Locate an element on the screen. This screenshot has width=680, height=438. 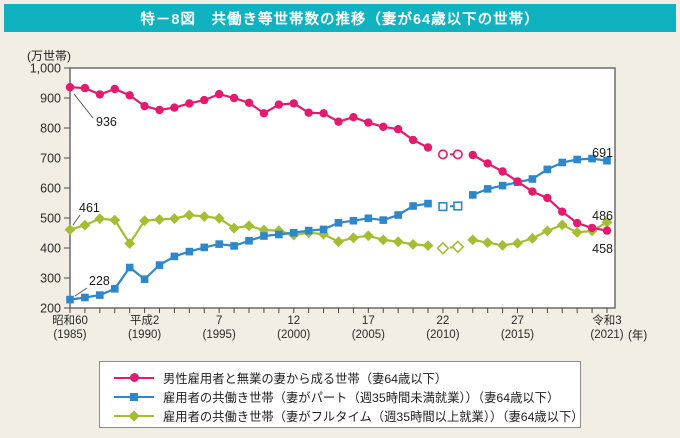
svg-text: (2015) is located at coordinates (517, 335).